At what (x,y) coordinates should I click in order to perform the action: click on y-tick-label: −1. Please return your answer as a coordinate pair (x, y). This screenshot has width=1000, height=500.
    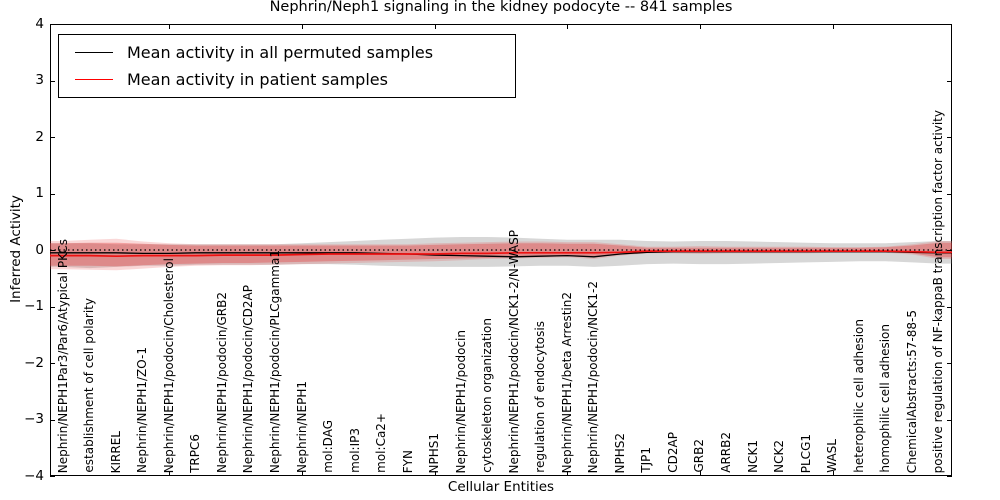
    Looking at the image, I should click on (34, 306).